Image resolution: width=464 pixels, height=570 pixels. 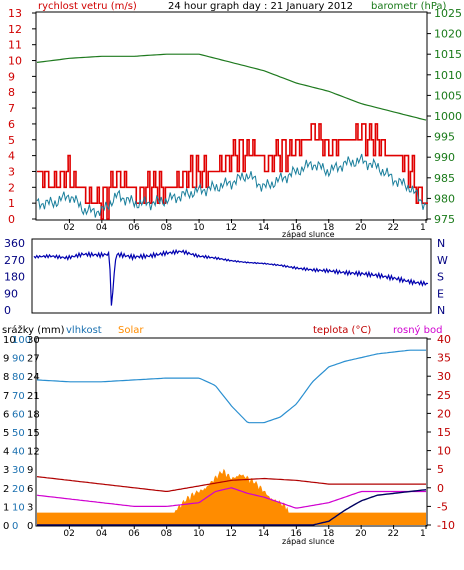 I want to click on bottom-x-tick-label: 06, so click(x=134, y=534).